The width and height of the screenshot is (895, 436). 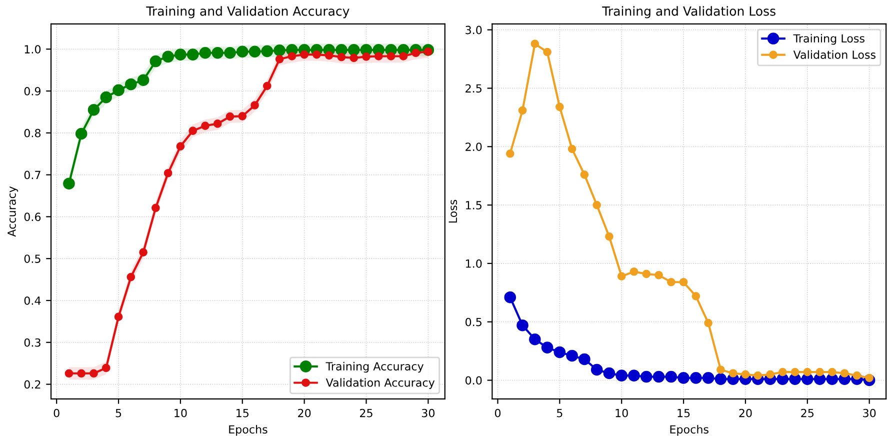 What do you see at coordinates (474, 205) in the screenshot?
I see `y-tick-label: 1.5` at bounding box center [474, 205].